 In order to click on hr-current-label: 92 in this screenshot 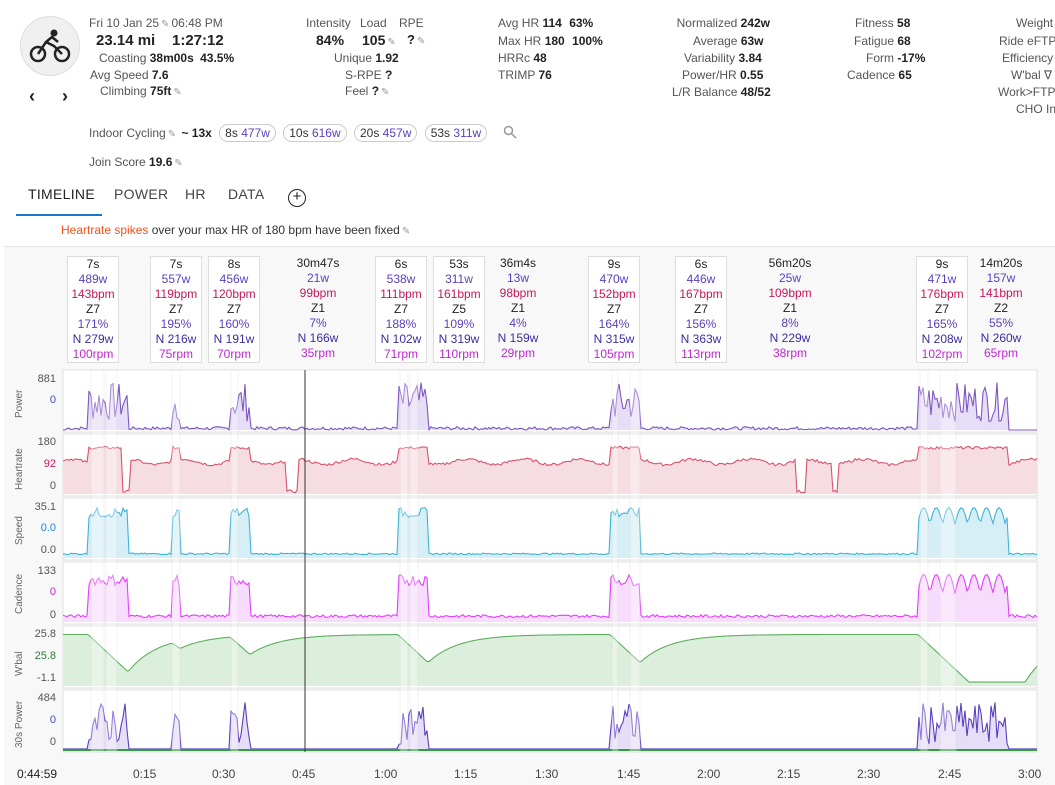, I will do `click(49, 464)`.